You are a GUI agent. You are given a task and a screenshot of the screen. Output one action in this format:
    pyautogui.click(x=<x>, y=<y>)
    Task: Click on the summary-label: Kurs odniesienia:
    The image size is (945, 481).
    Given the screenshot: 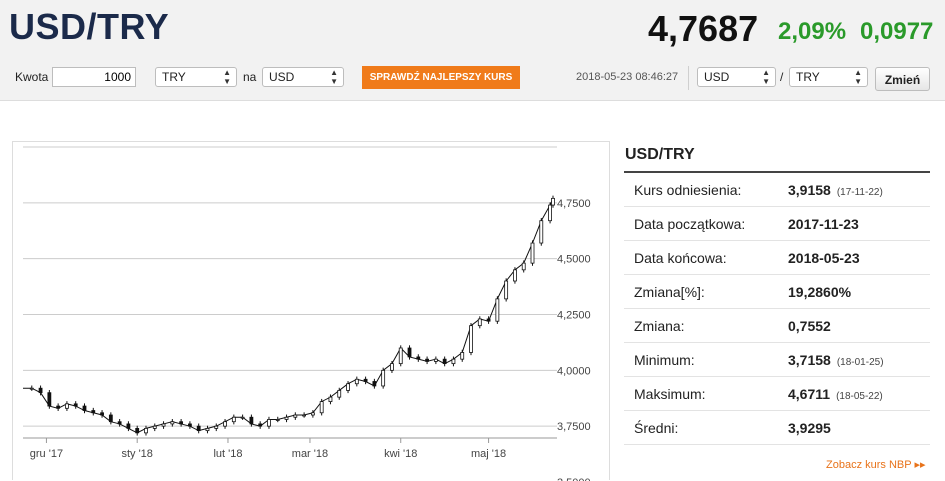 What is the action you would take?
    pyautogui.click(x=688, y=190)
    